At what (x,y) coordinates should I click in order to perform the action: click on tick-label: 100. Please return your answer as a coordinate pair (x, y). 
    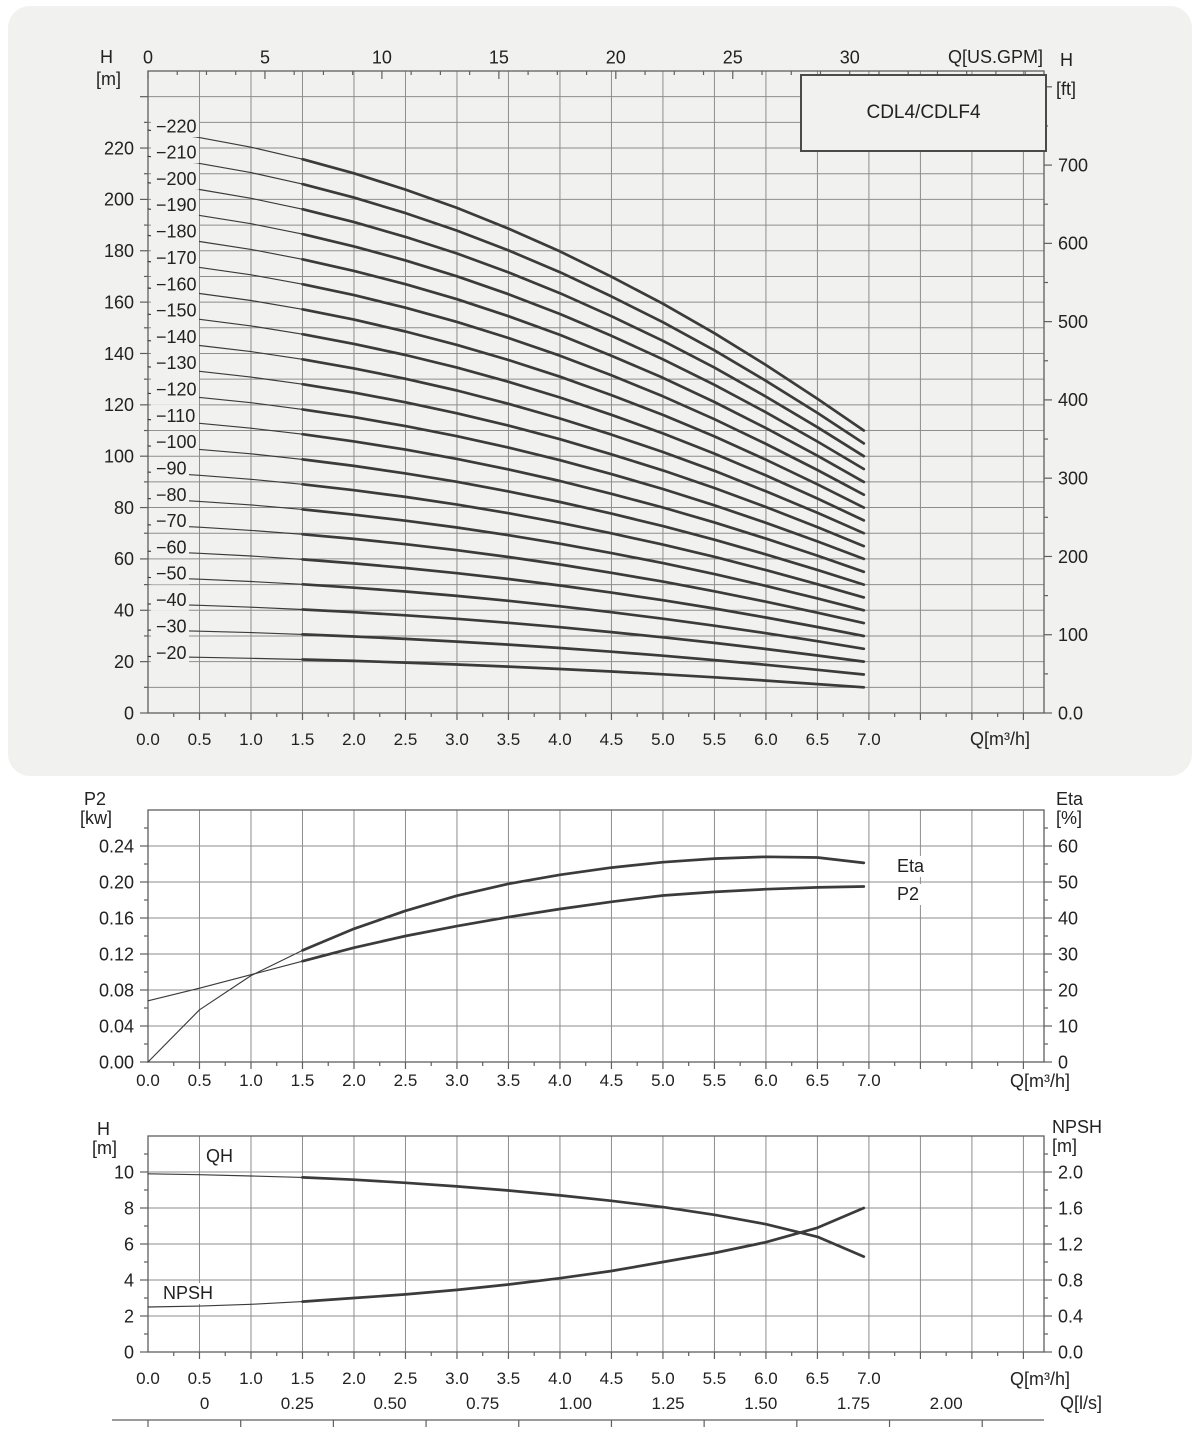
    Looking at the image, I should click on (1073, 635).